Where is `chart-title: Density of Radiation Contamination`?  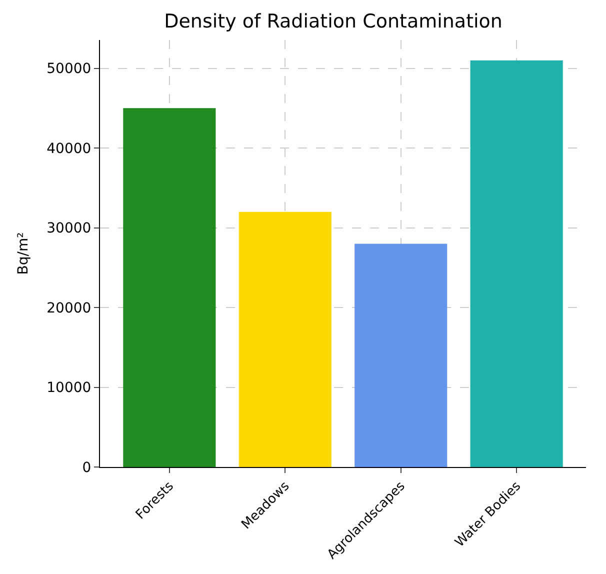 chart-title: Density of Radiation Contamination is located at coordinates (333, 21).